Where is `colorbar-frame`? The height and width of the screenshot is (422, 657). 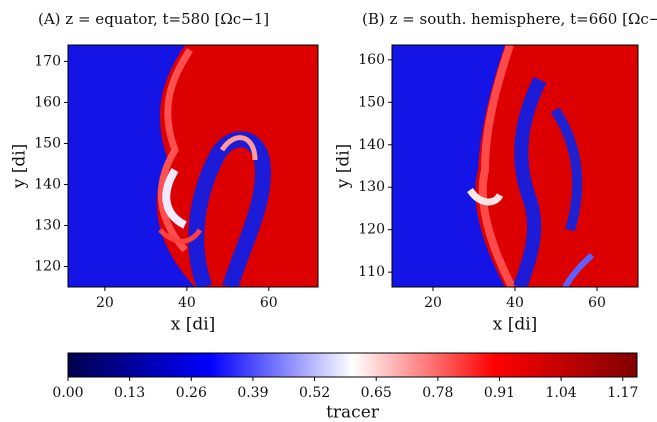 colorbar-frame is located at coordinates (352, 365).